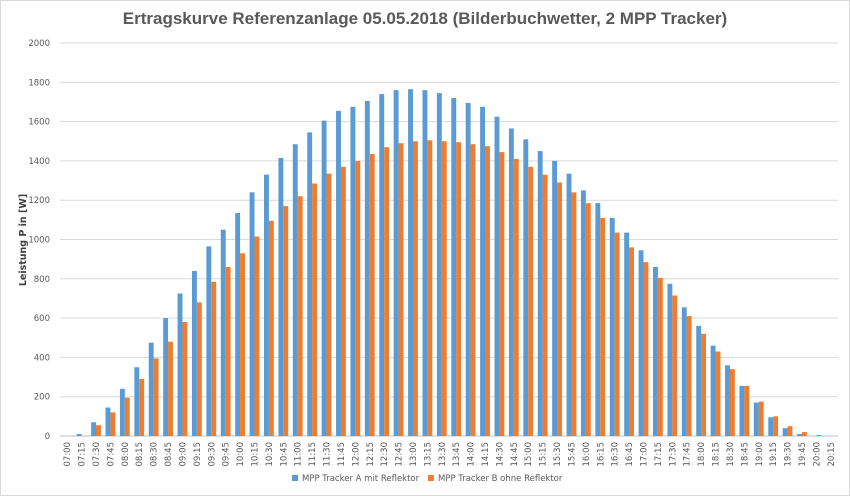 The height and width of the screenshot is (496, 850). I want to click on x-tick-label: 09:15, so click(198, 454).